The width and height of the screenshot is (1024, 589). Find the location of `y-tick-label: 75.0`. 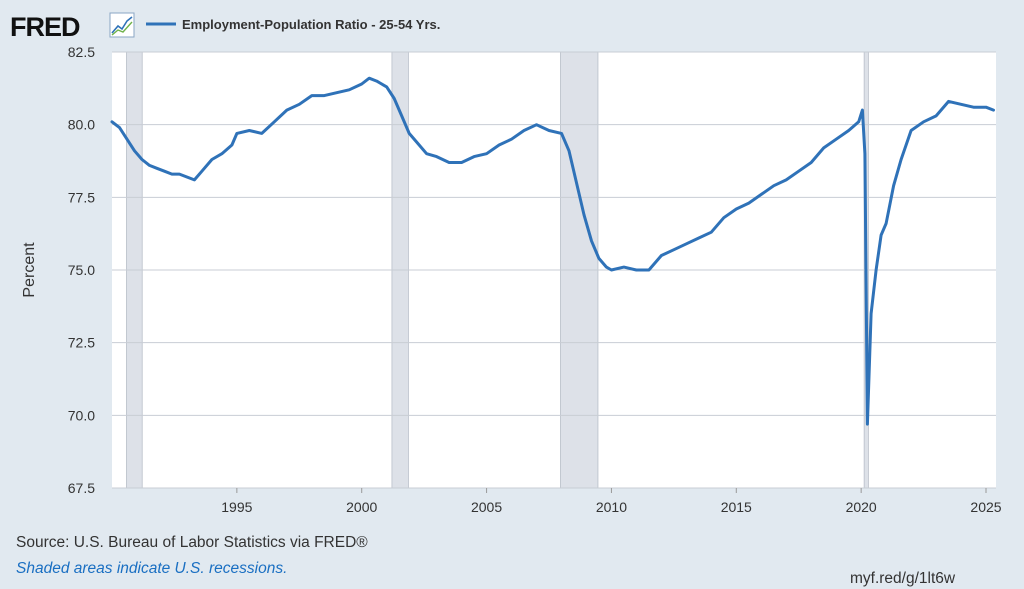

y-tick-label: 75.0 is located at coordinates (81, 270).